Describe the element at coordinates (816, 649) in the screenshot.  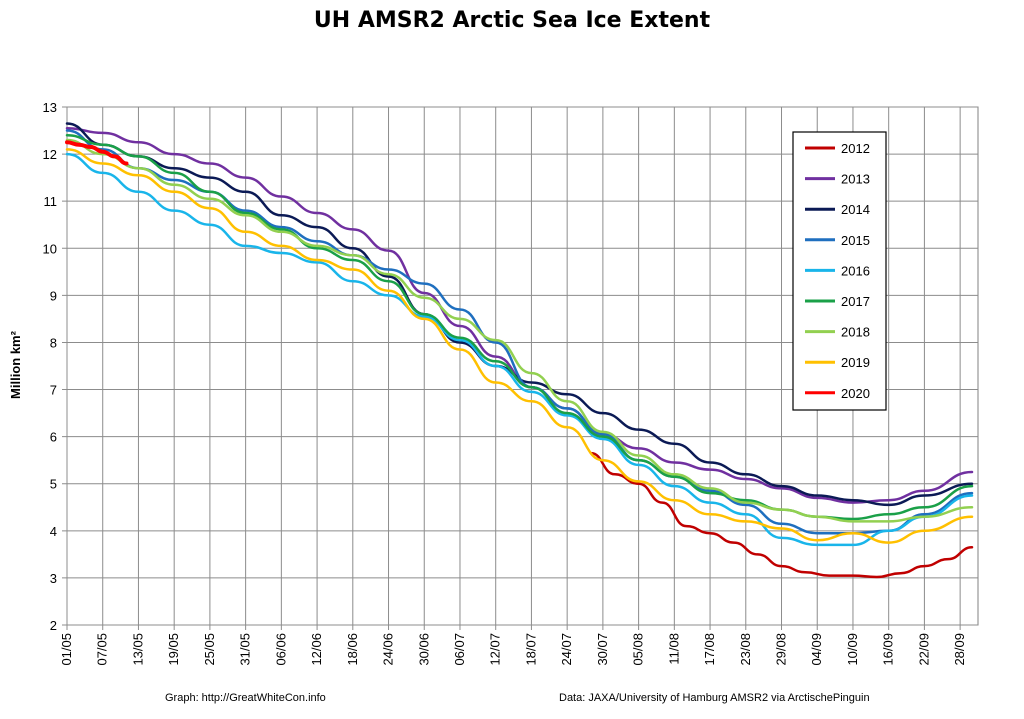
I see `x-tick-label: 04/09` at that location.